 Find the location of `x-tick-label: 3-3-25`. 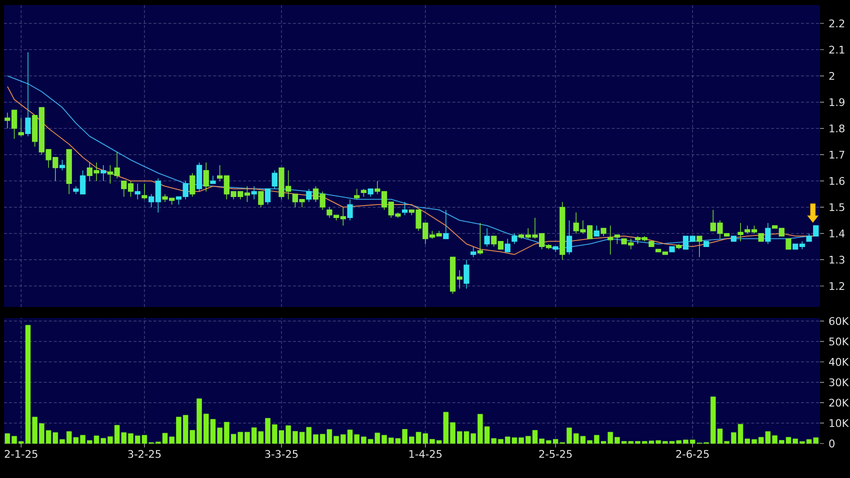

x-tick-label: 3-3-25 is located at coordinates (281, 454).